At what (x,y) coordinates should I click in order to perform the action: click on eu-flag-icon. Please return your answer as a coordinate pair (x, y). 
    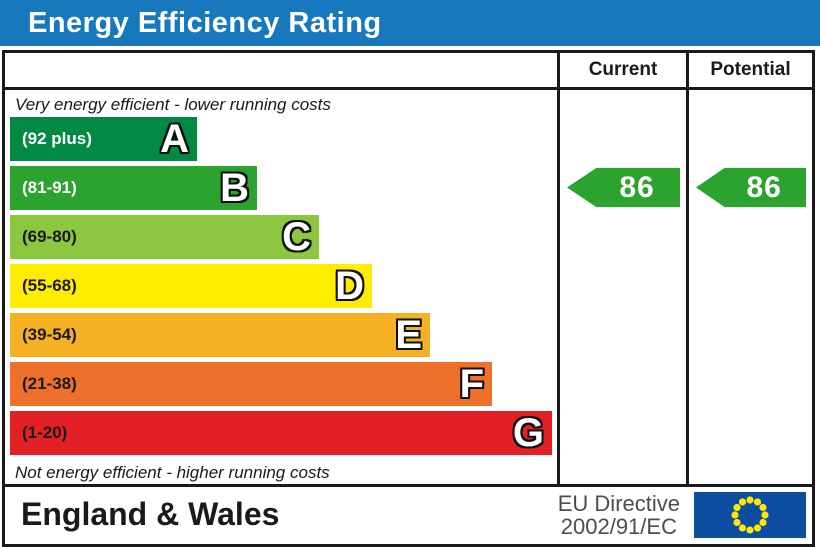
    Looking at the image, I should click on (750, 515).